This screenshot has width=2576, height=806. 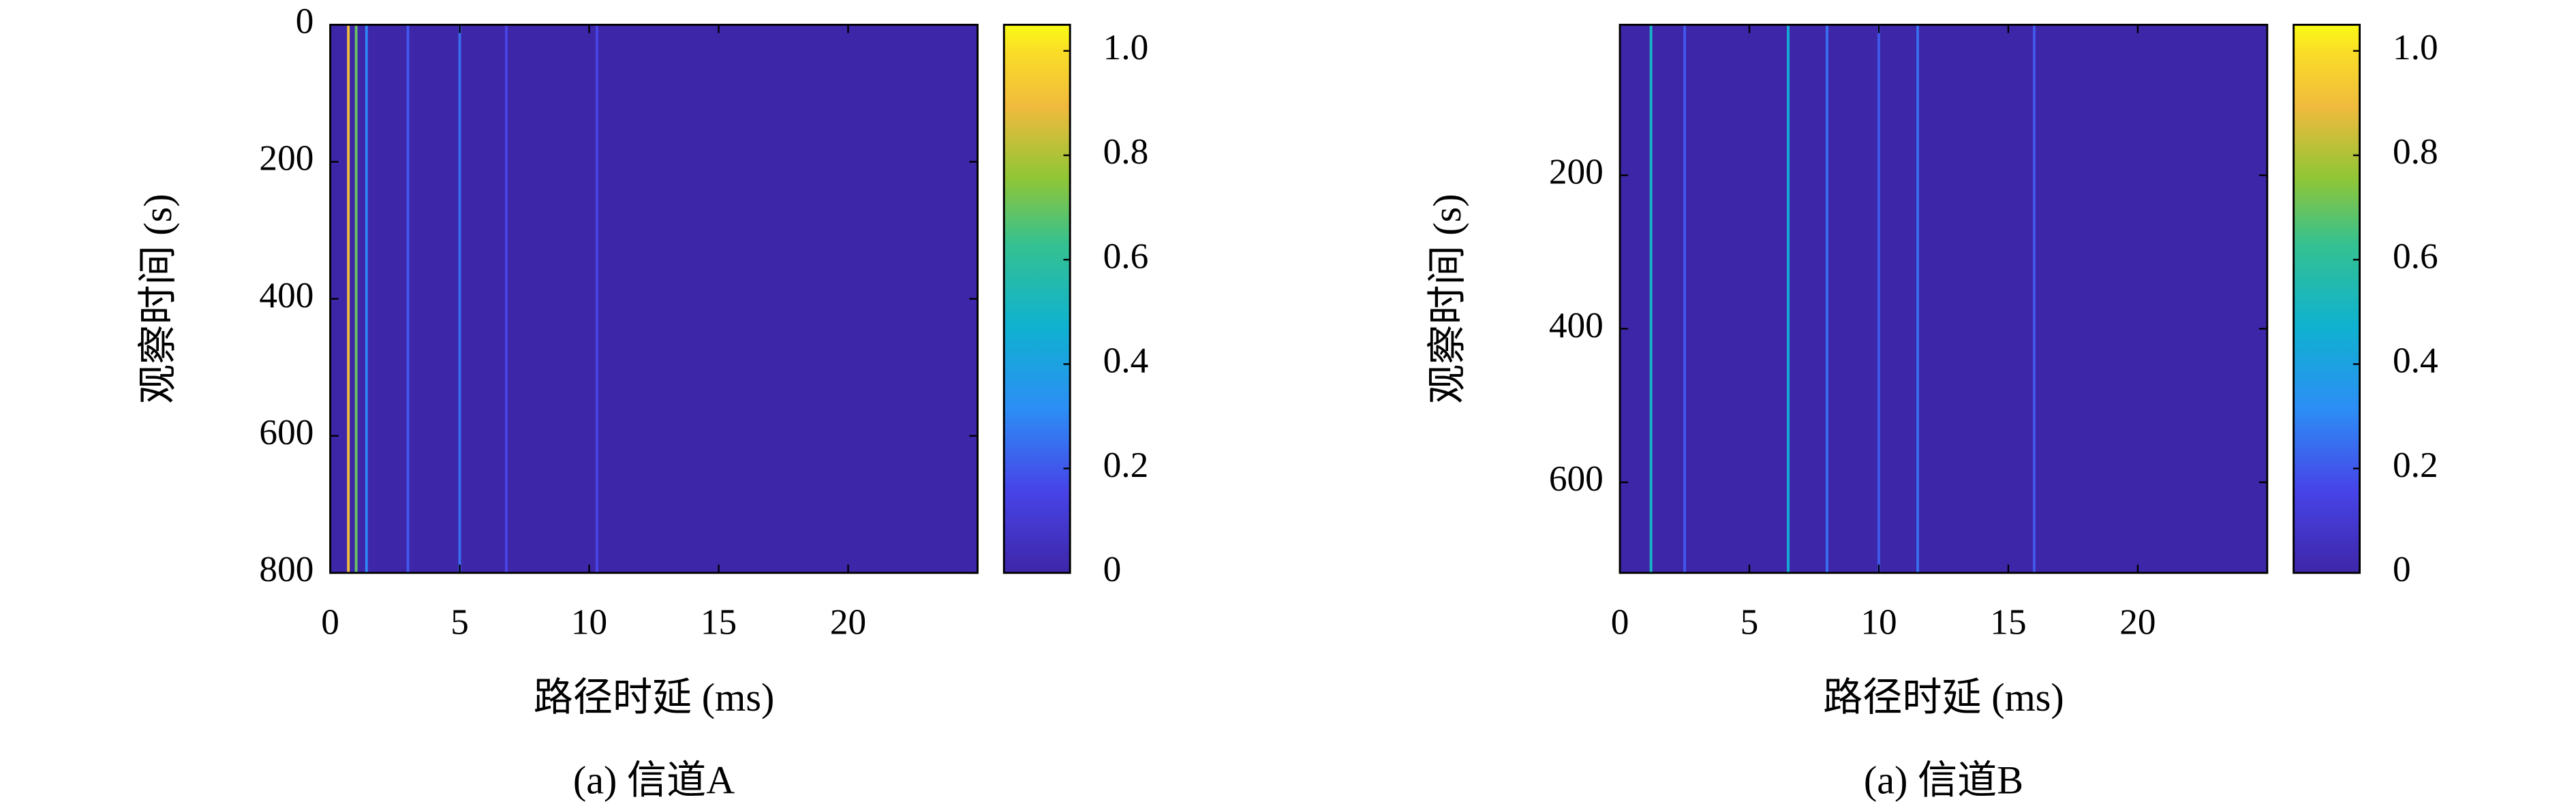 What do you see at coordinates (654, 780) in the screenshot?
I see `panel-caption: (a) 信道A` at bounding box center [654, 780].